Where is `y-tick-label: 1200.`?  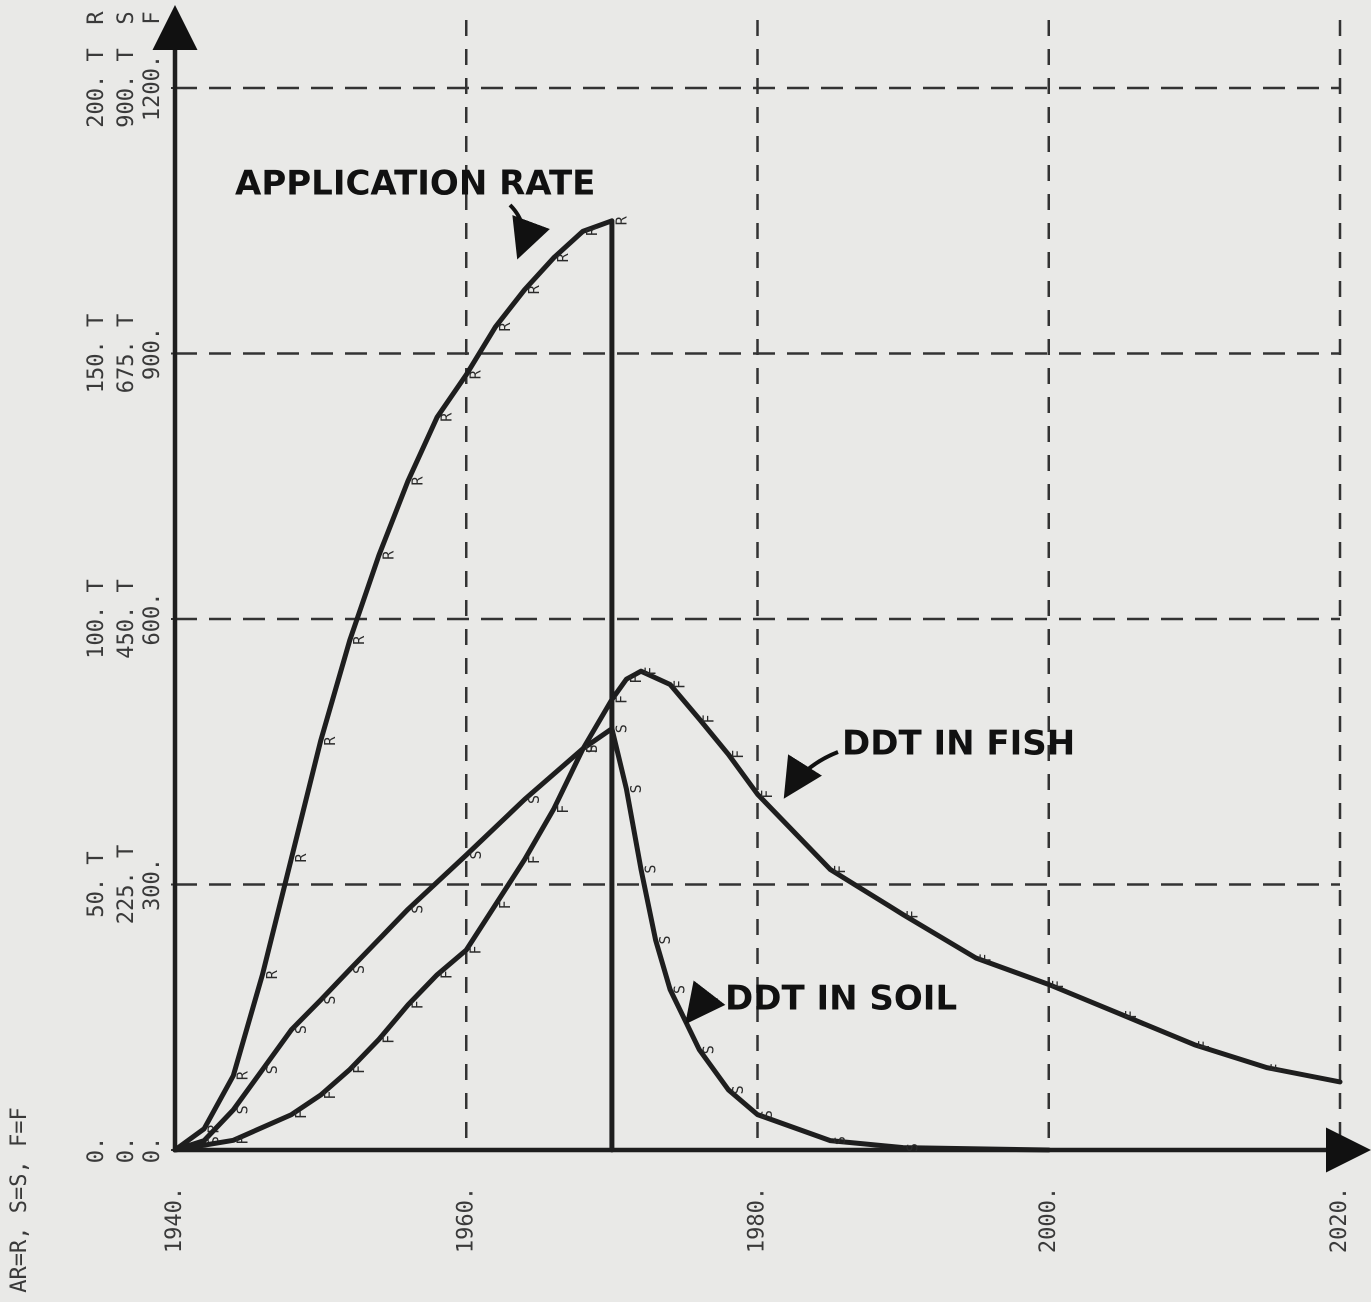 y-tick-label: 1200. is located at coordinates (152, 88).